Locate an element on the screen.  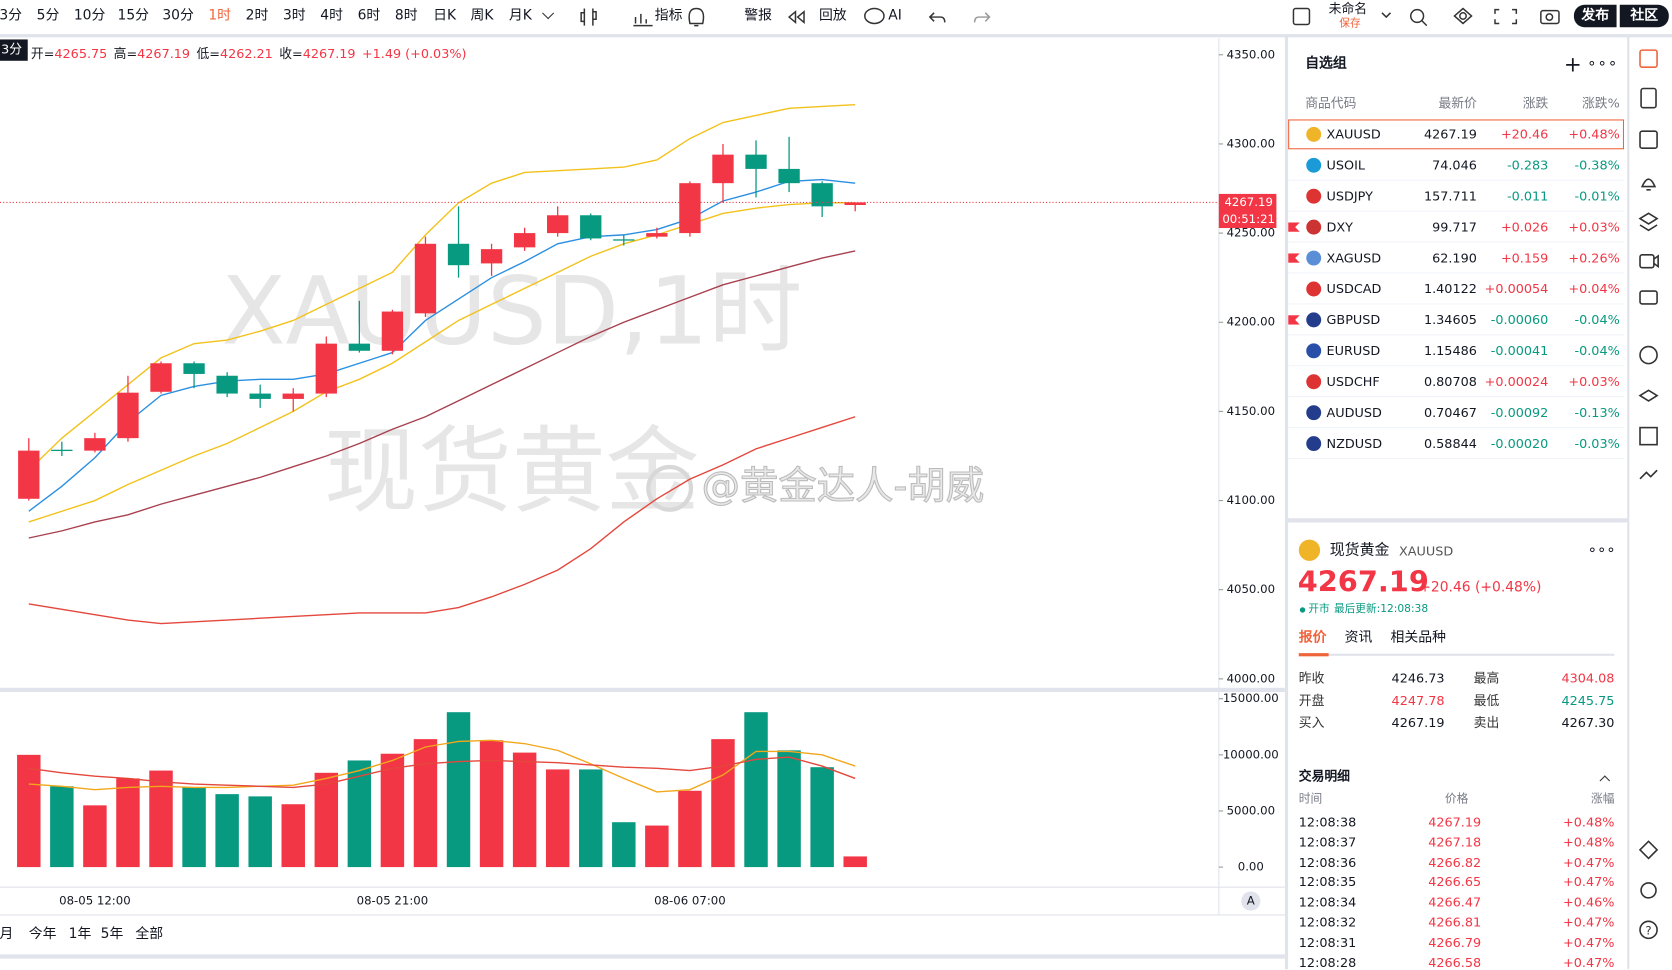
toolbar-tool: 回放 is located at coordinates (832, 15).